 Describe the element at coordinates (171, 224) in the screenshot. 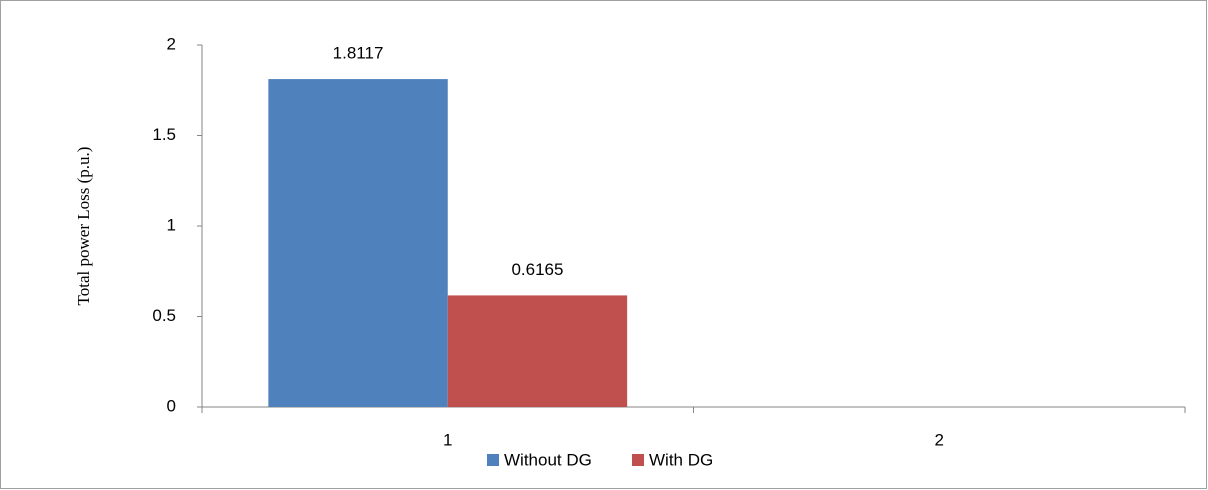

I see `y-tick-label: 1` at that location.